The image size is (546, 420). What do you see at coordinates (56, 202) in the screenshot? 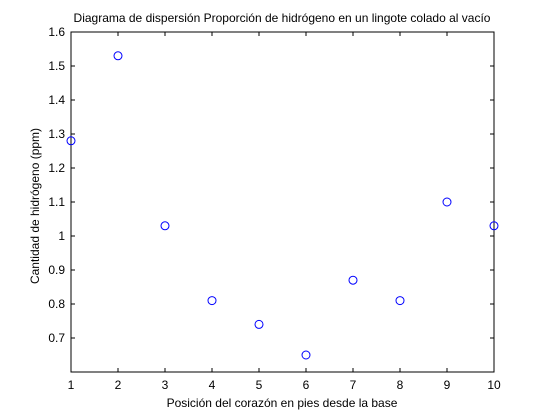
I see `y-tick-label: 1.1` at bounding box center [56, 202].